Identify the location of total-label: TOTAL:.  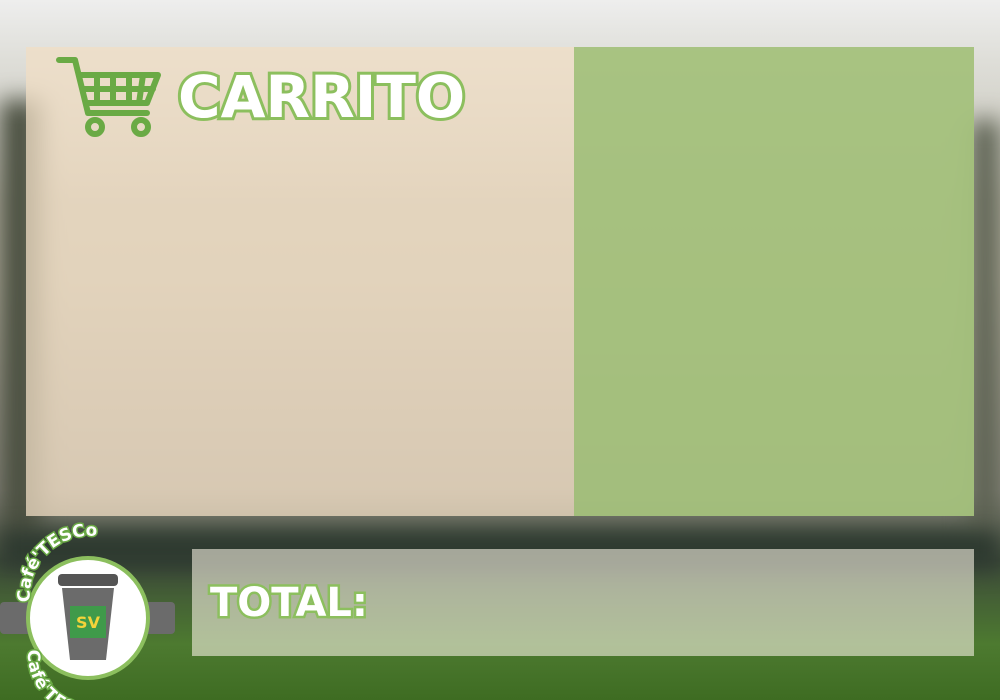
(289, 603).